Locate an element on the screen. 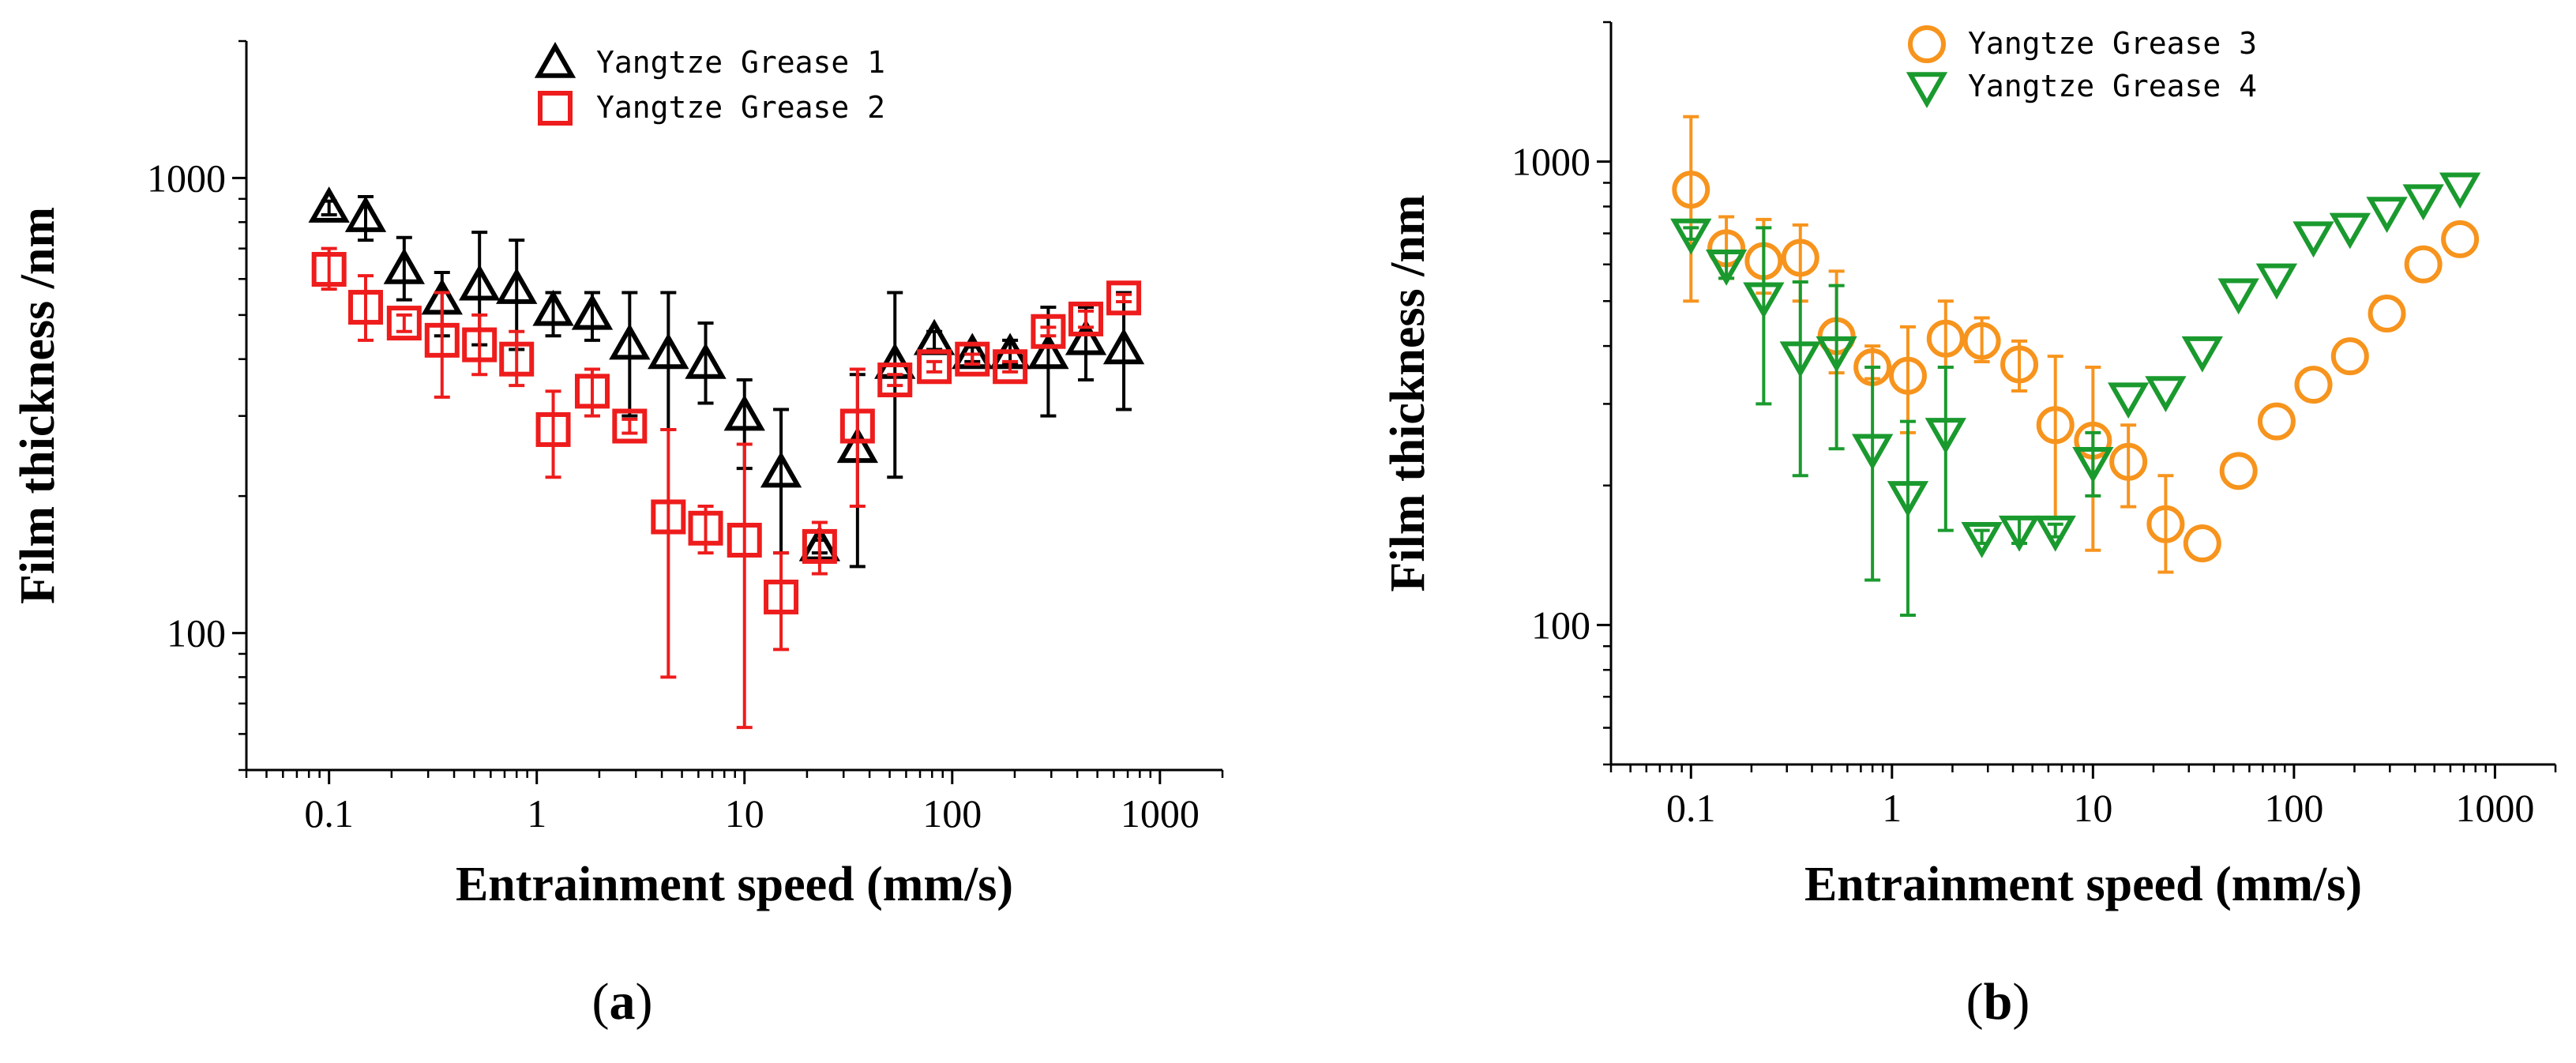 The image size is (2576, 1063). chart-b-x-axis-title: Entrainment speed (mm/s) is located at coordinates (2083, 884).